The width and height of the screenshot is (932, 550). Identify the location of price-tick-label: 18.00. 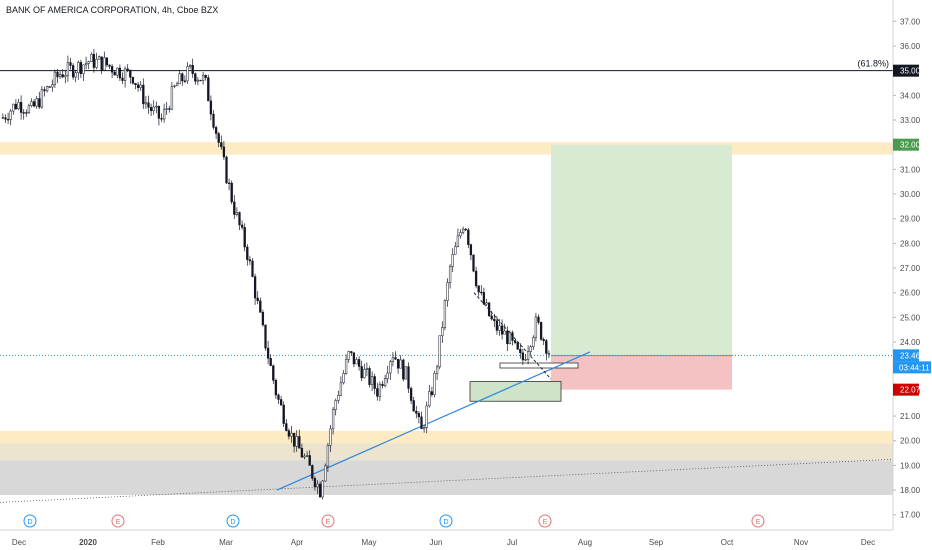
(910, 490).